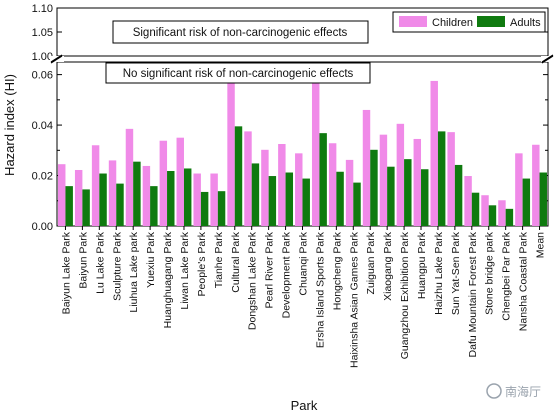 This screenshot has width=560, height=416. Describe the element at coordinates (524, 281) in the screenshot. I see `x-tick-label: Nansha Coastal Park` at that location.